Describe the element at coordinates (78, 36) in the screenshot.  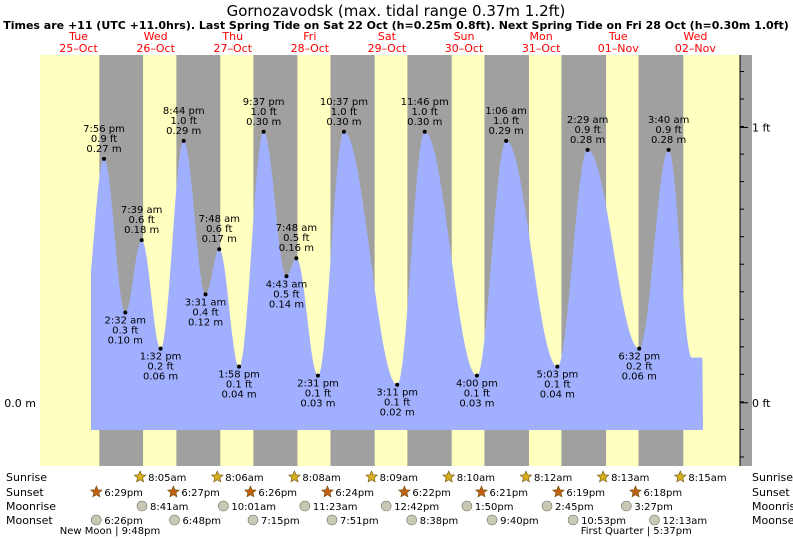
I see `day-name: Tue` at that location.